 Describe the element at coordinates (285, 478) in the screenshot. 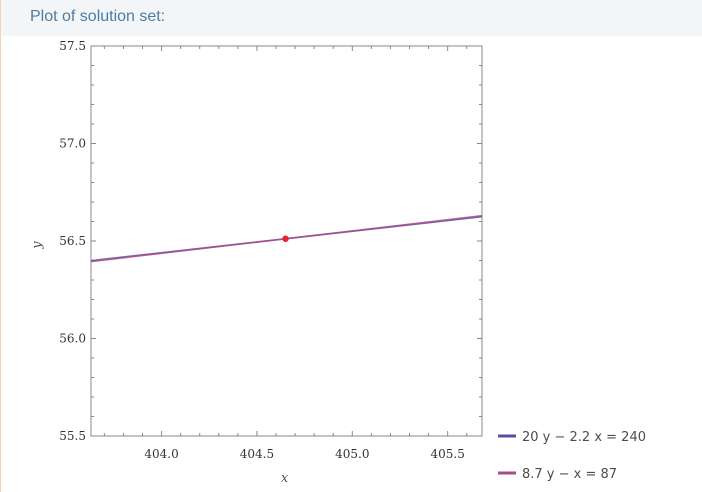

I see `x-axis-label: x` at that location.